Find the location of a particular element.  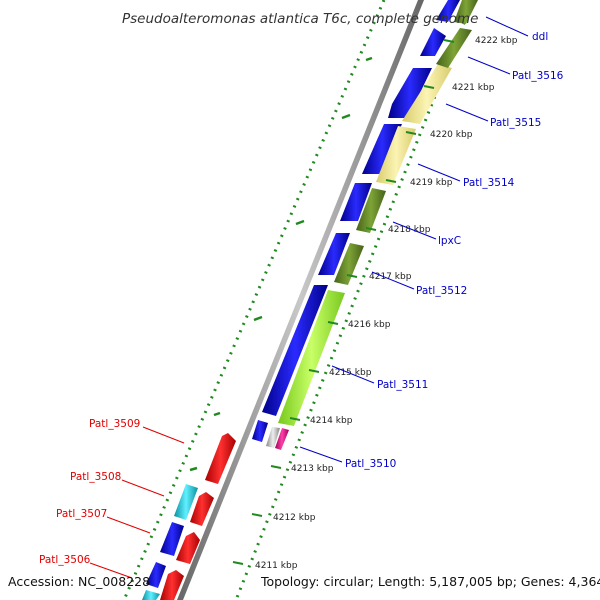

gene-label-patl-3509: Patl_3509 is located at coordinates (114, 424).